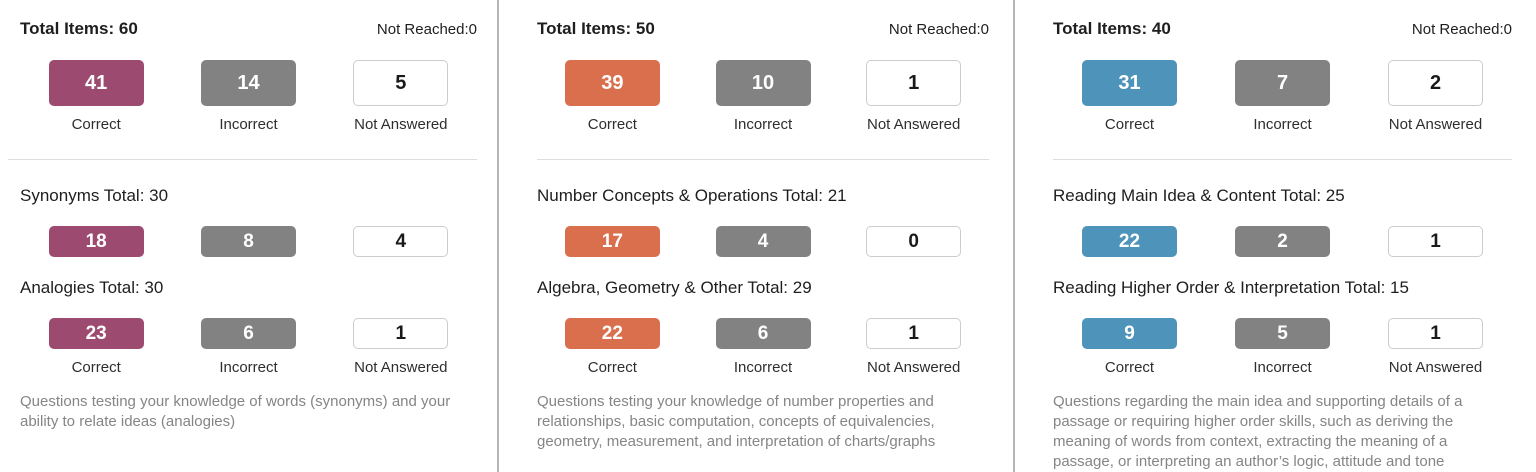  I want to click on correct-count-box: 31, so click(1129, 83).